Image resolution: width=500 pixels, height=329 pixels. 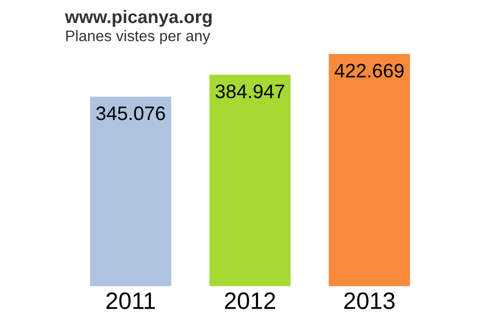 What do you see at coordinates (130, 113) in the screenshot?
I see `data-label: 345.076` at bounding box center [130, 113].